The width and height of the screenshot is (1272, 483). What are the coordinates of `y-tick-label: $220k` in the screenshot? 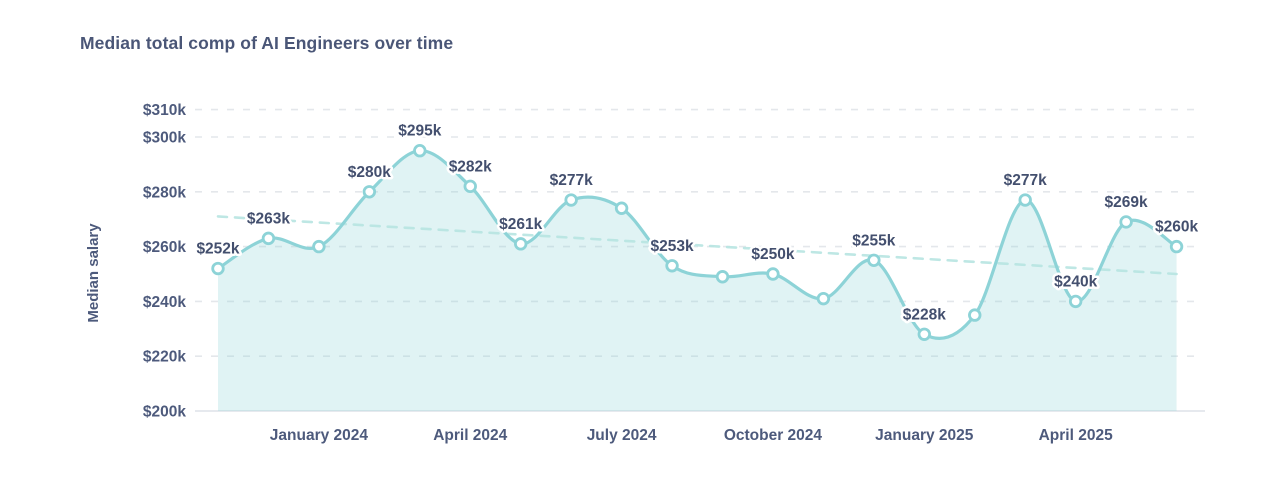 It's located at (164, 357).